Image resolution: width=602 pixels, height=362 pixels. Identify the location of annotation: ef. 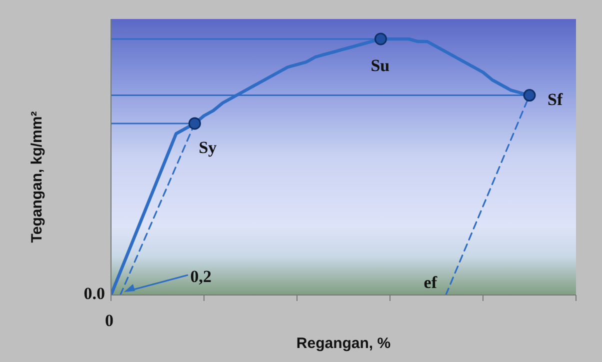
(431, 283).